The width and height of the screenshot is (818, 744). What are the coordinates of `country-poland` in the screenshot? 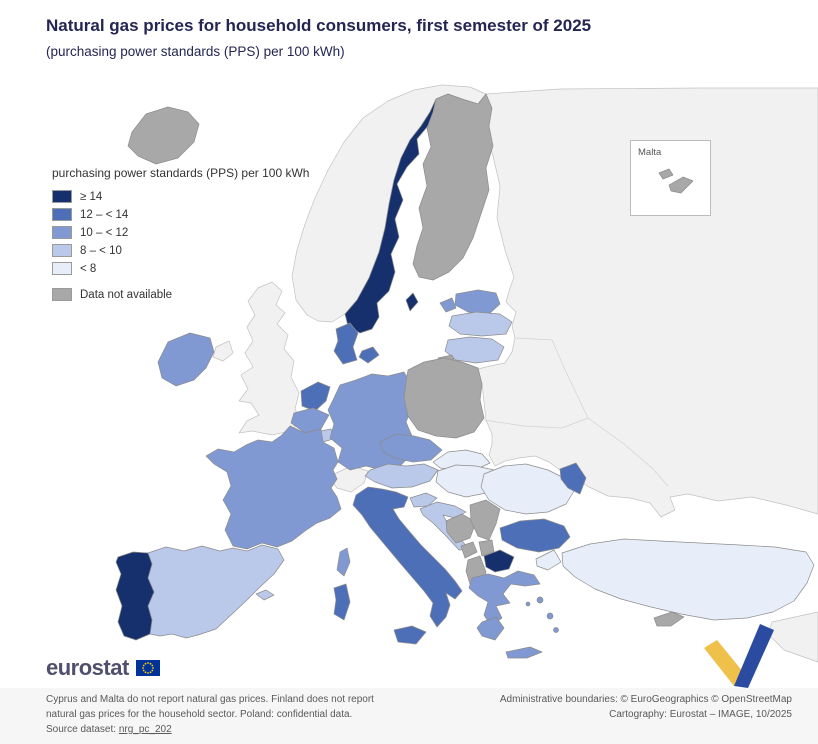 It's located at (444, 398).